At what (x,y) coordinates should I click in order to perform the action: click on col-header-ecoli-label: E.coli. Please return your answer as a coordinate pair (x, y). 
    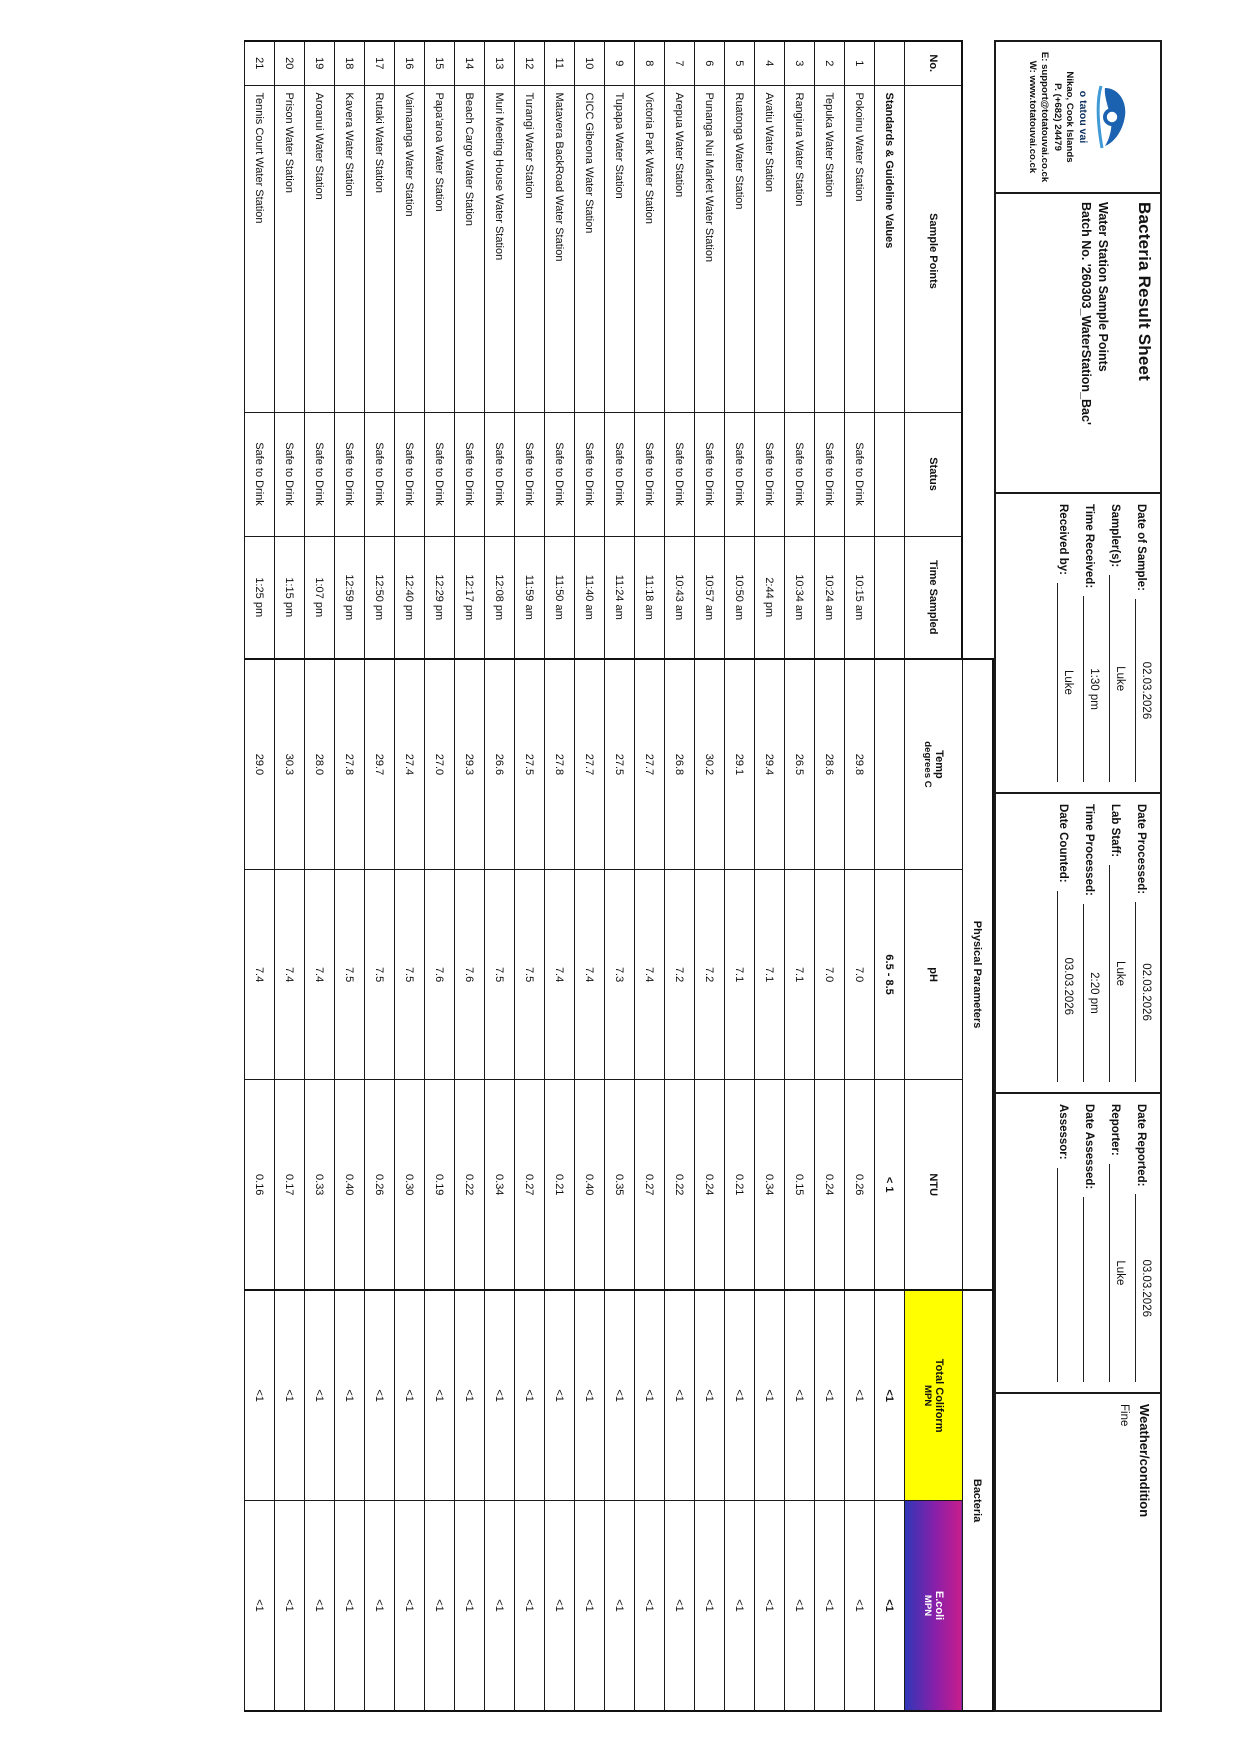
    Looking at the image, I should click on (939, 1605).